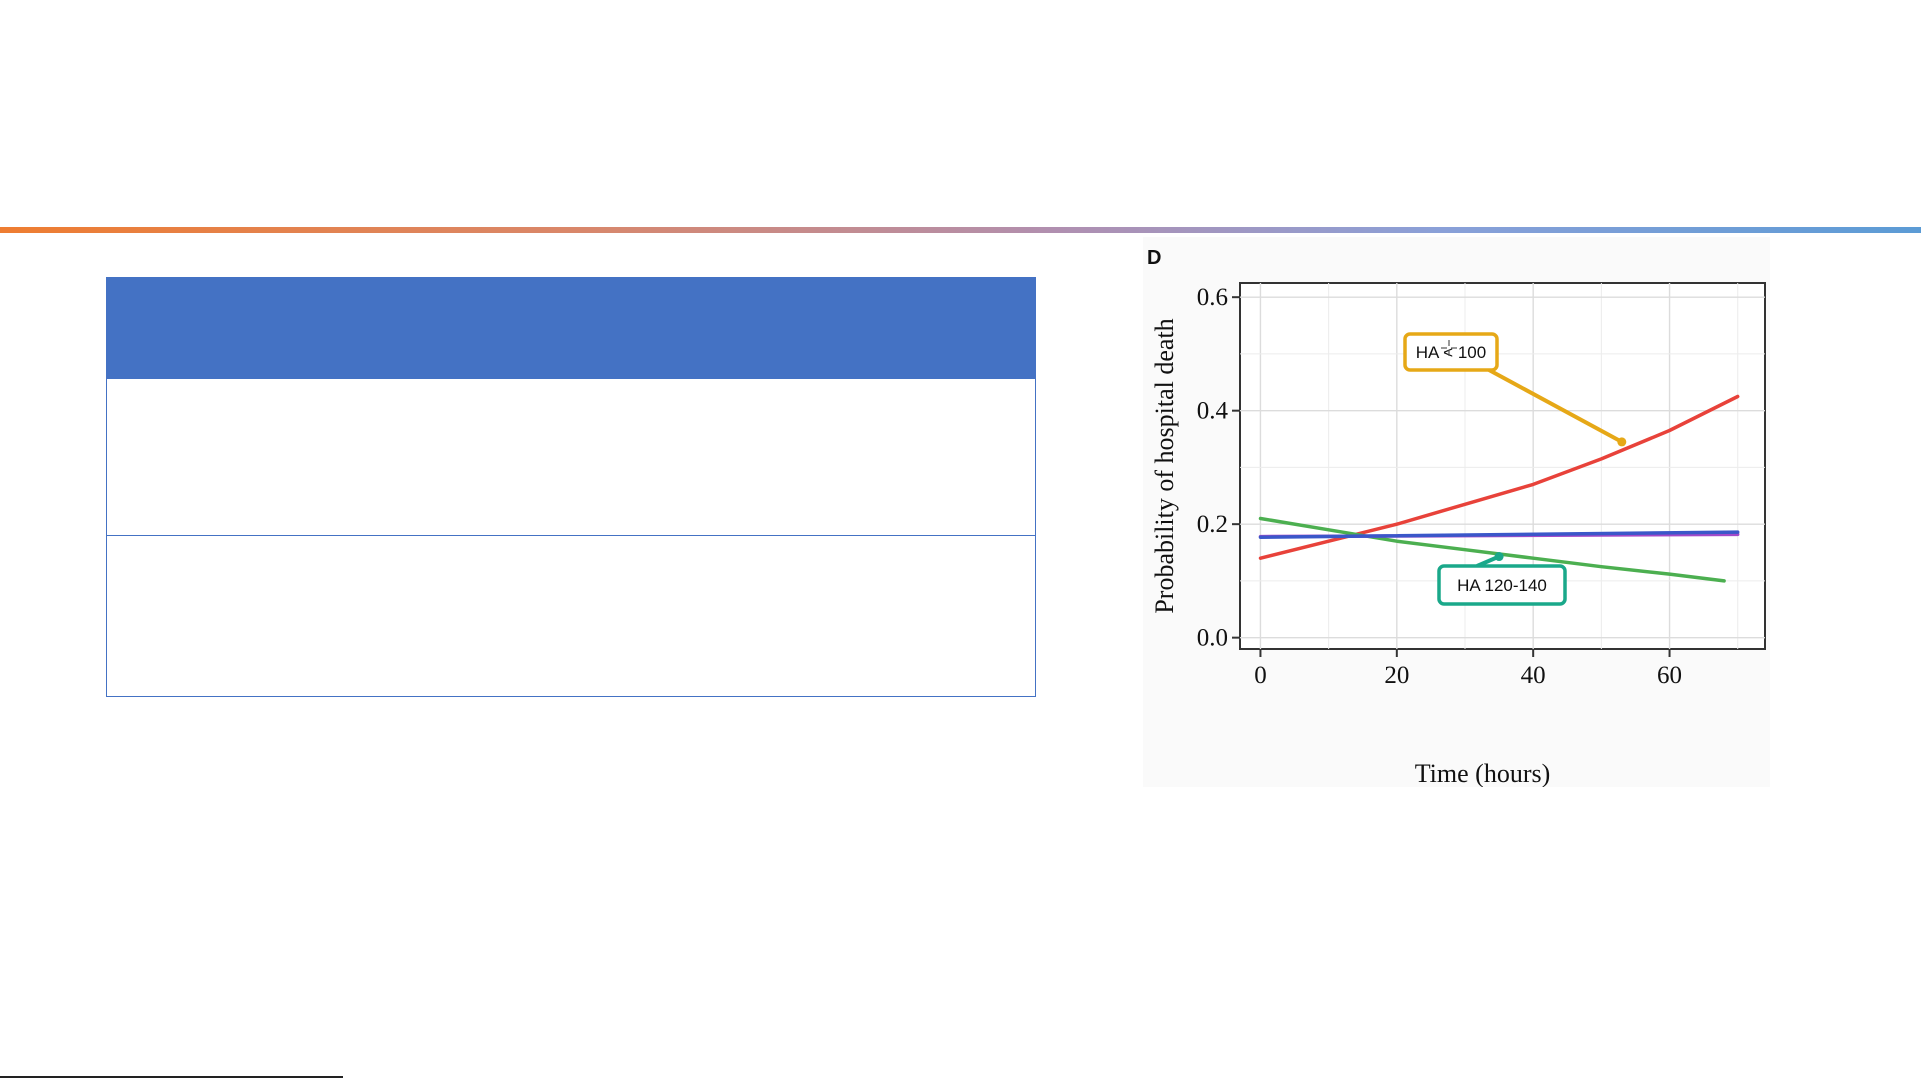 The width and height of the screenshot is (1921, 1081). Describe the element at coordinates (1154, 258) in the screenshot. I see `panel-label: D` at that location.